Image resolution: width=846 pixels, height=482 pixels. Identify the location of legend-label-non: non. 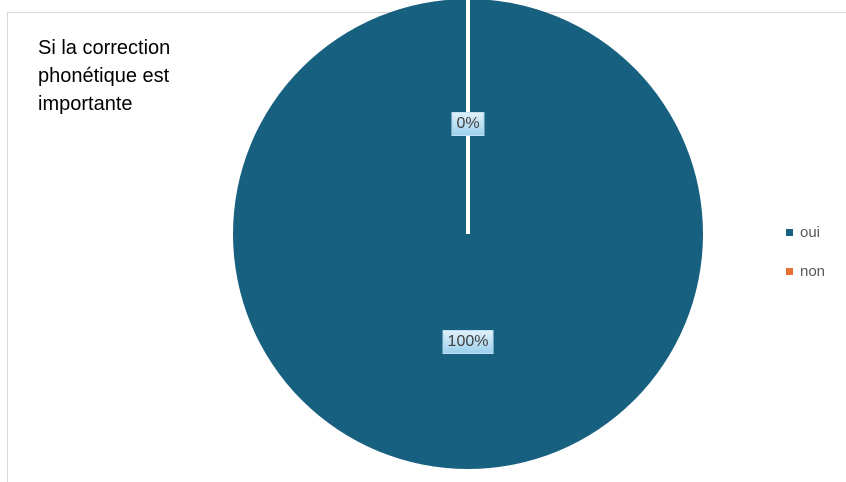
(813, 271).